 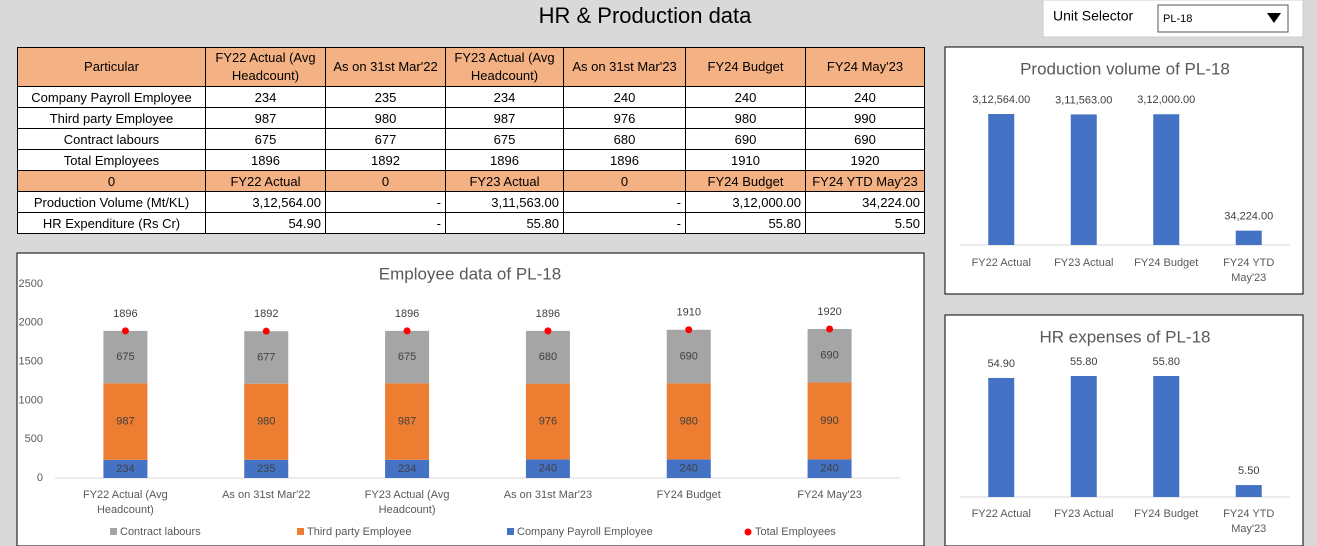 I want to click on legend-label: Company Payroll Employee, so click(x=585, y=532).